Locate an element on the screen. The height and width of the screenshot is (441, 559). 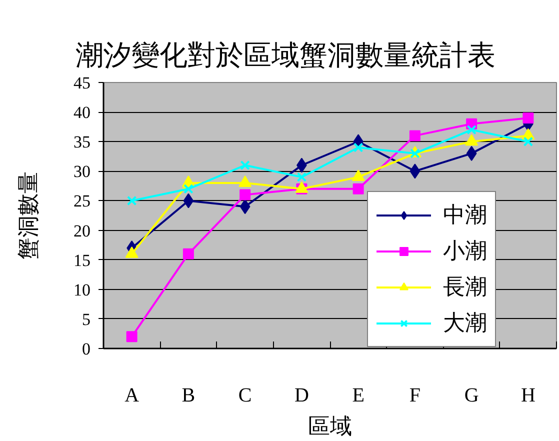
legend-label: 長潮 is located at coordinates (465, 287).